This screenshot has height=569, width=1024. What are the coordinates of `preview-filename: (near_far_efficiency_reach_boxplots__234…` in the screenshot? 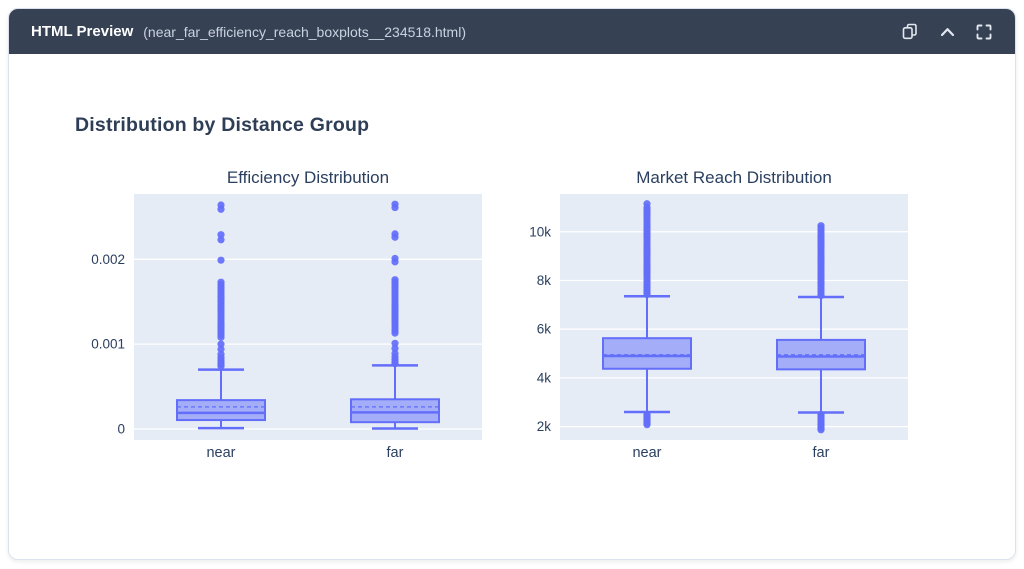 It's located at (304, 31).